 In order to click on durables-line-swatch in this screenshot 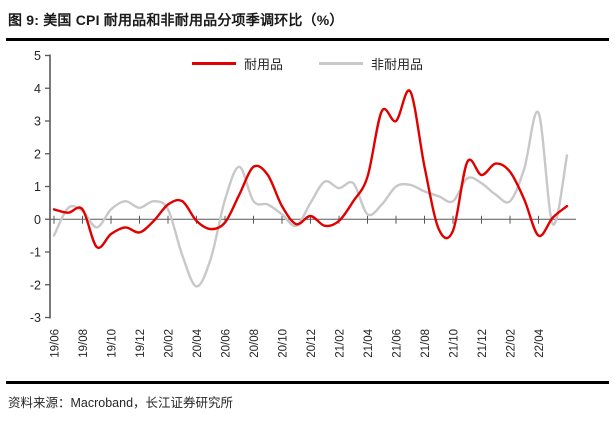, I will do `click(213, 63)`.